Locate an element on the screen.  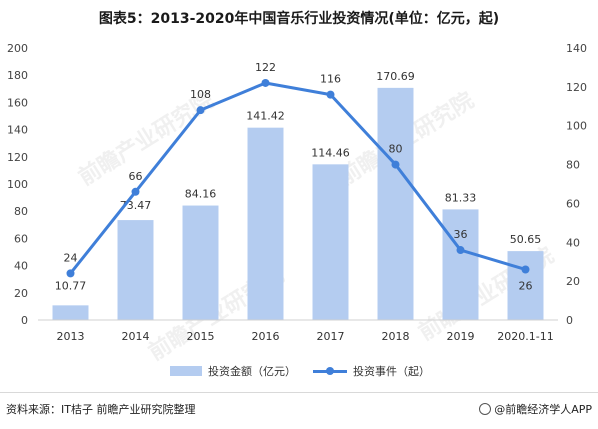
left-axis: 0 20 40 60 80 100 120 140 160 180 200 is located at coordinates (17, 184).